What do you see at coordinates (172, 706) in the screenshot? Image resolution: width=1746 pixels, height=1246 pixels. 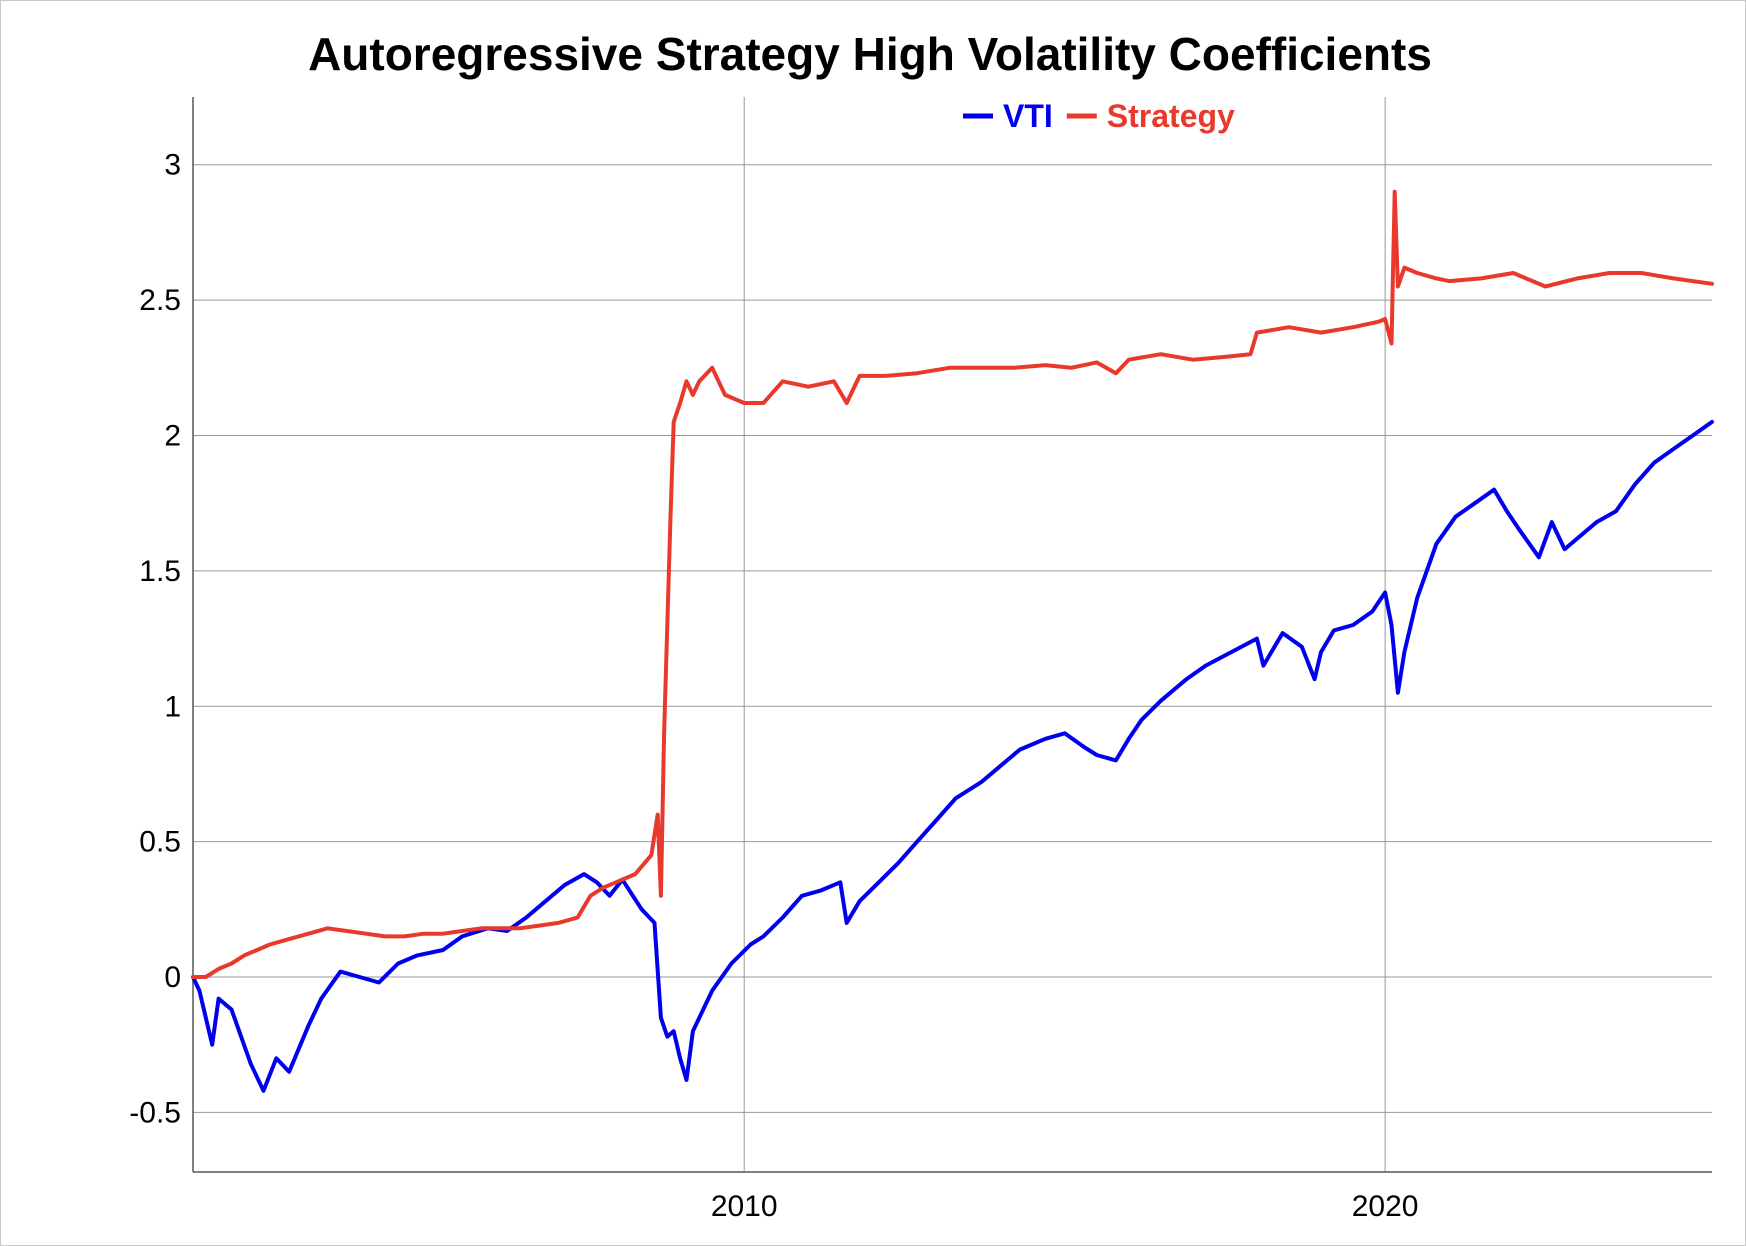 I see `y-tick-label: 1` at bounding box center [172, 706].